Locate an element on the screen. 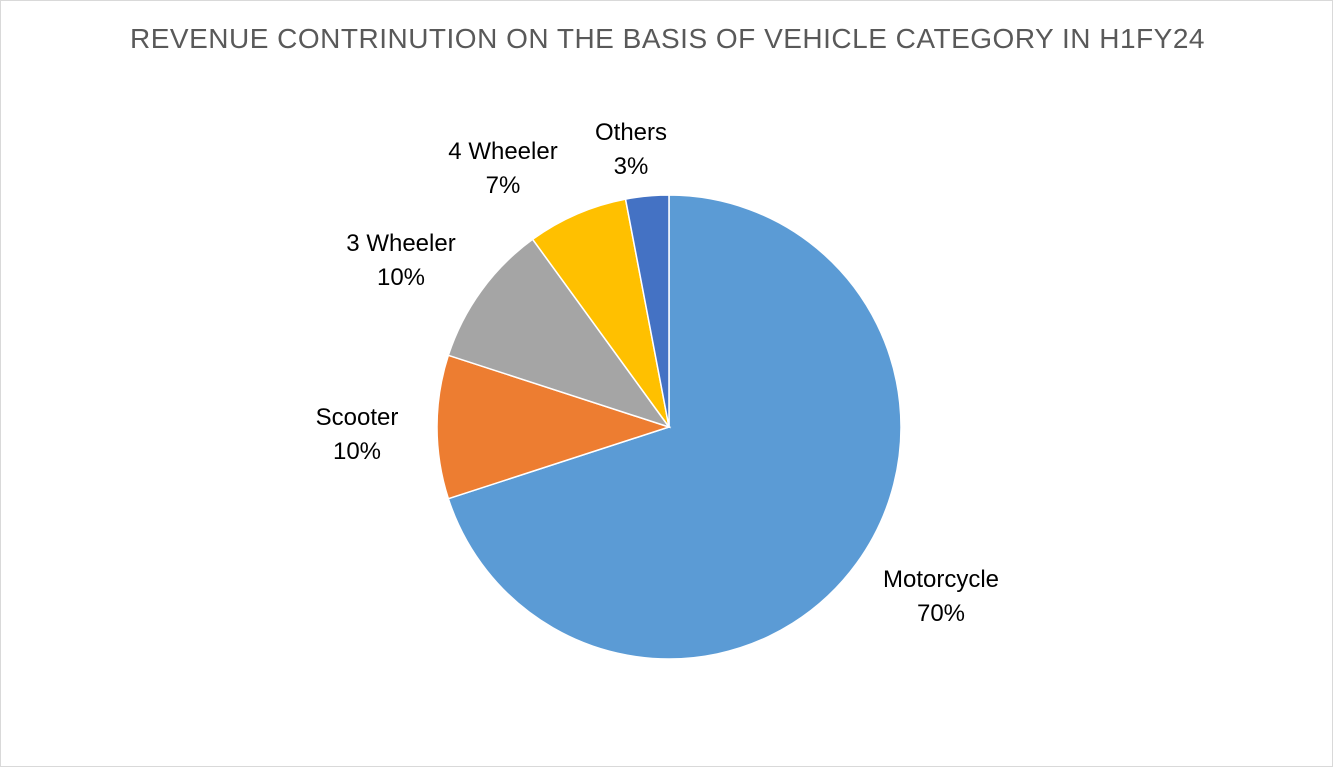 The height and width of the screenshot is (768, 1333). pie-slice-4-wheeler is located at coordinates (600, 313).